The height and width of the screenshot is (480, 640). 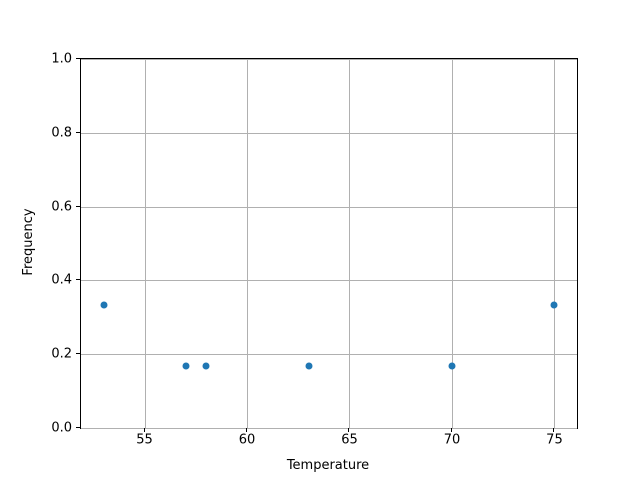 What do you see at coordinates (61, 207) in the screenshot?
I see `y-tick-label: 0.6` at bounding box center [61, 207].